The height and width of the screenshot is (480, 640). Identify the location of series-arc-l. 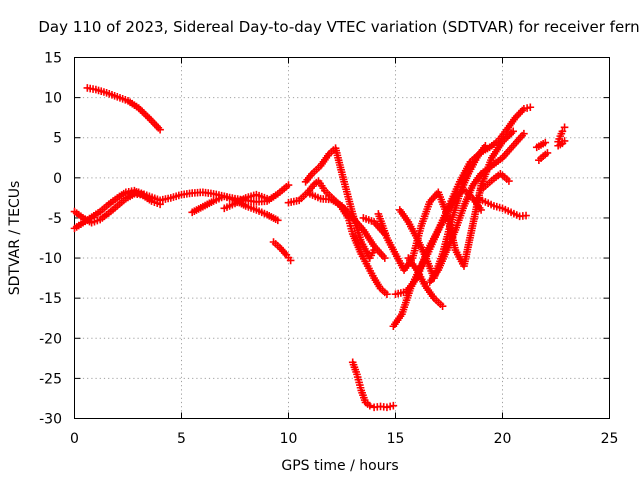
(373, 385).